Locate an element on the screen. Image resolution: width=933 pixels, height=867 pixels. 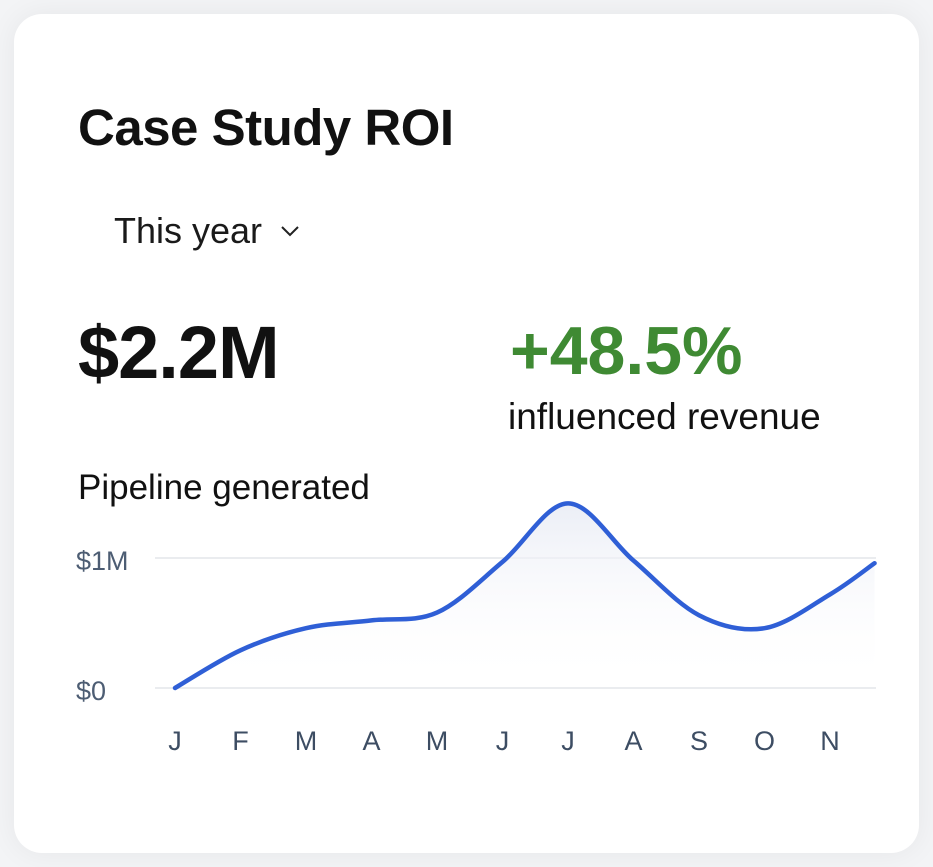
x-tick-label: O is located at coordinates (764, 741).